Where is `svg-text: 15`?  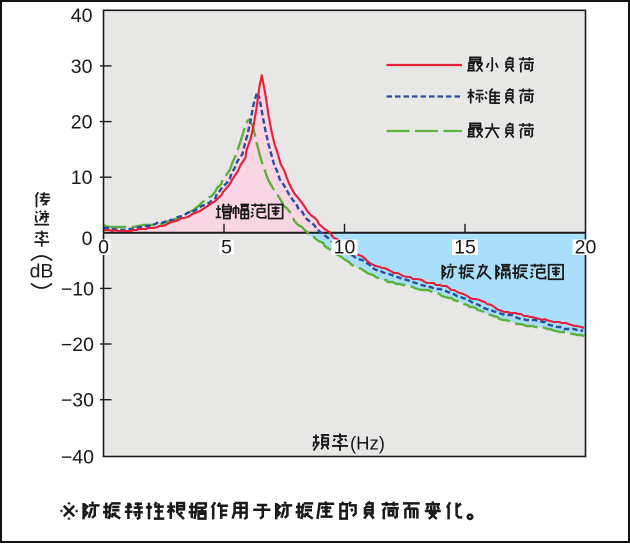
svg-text: 15 is located at coordinates (465, 248).